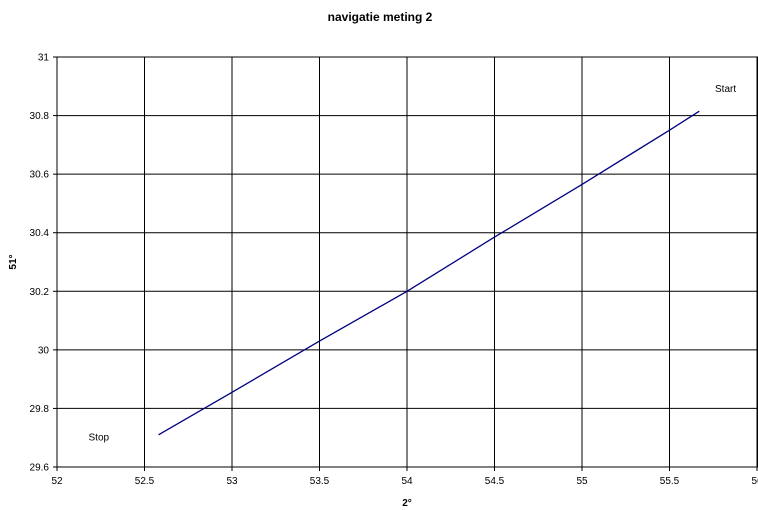 The image size is (758, 510). What do you see at coordinates (40, 409) in the screenshot?
I see `y-tick-label: 29.8` at bounding box center [40, 409].